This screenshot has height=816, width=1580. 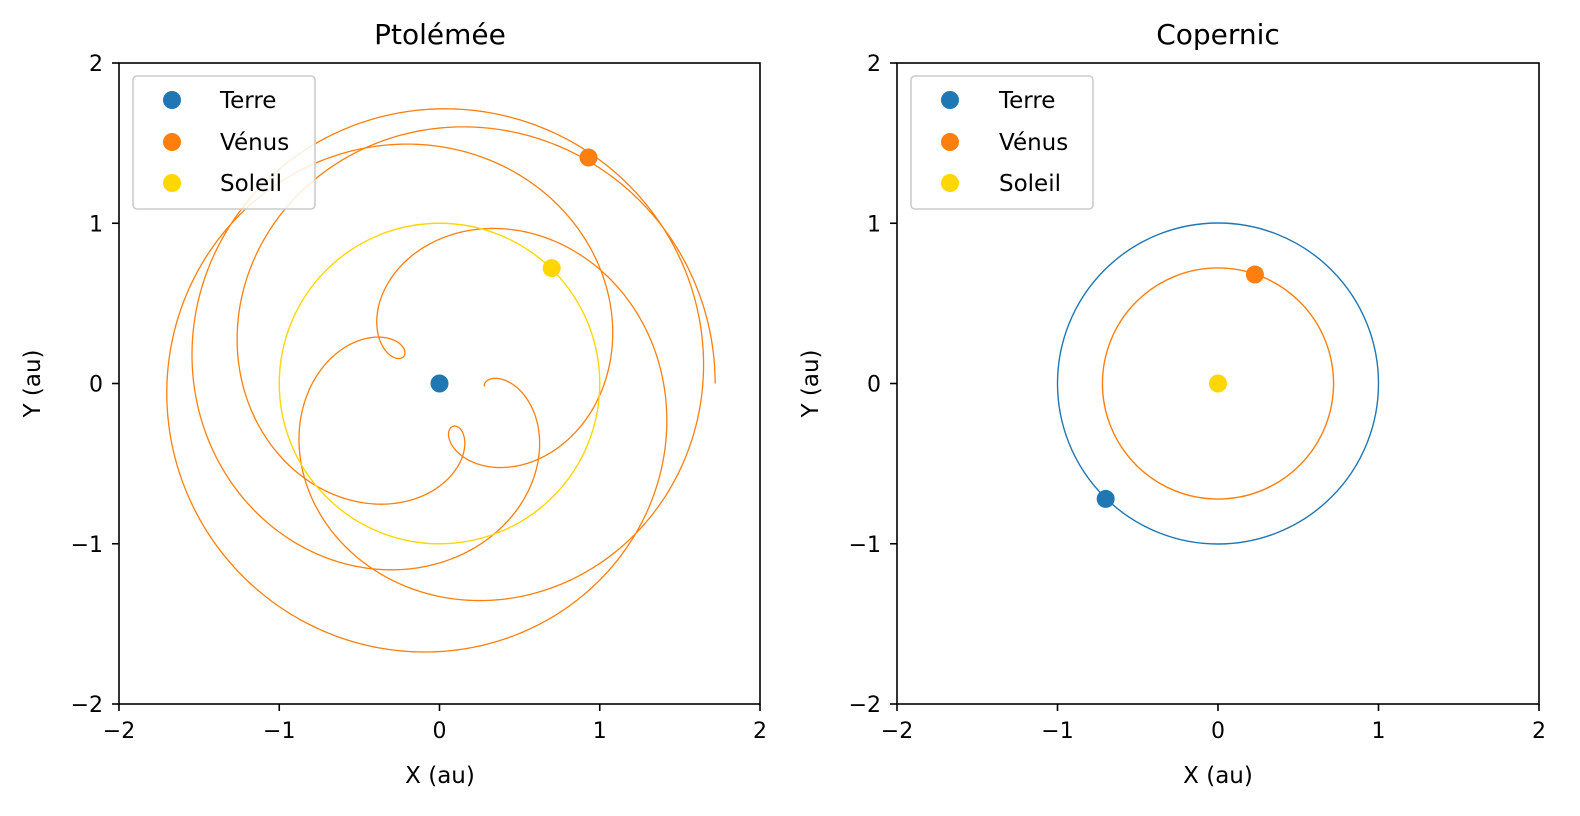 I want to click on chart-title: Copernic, so click(x=1218, y=34).